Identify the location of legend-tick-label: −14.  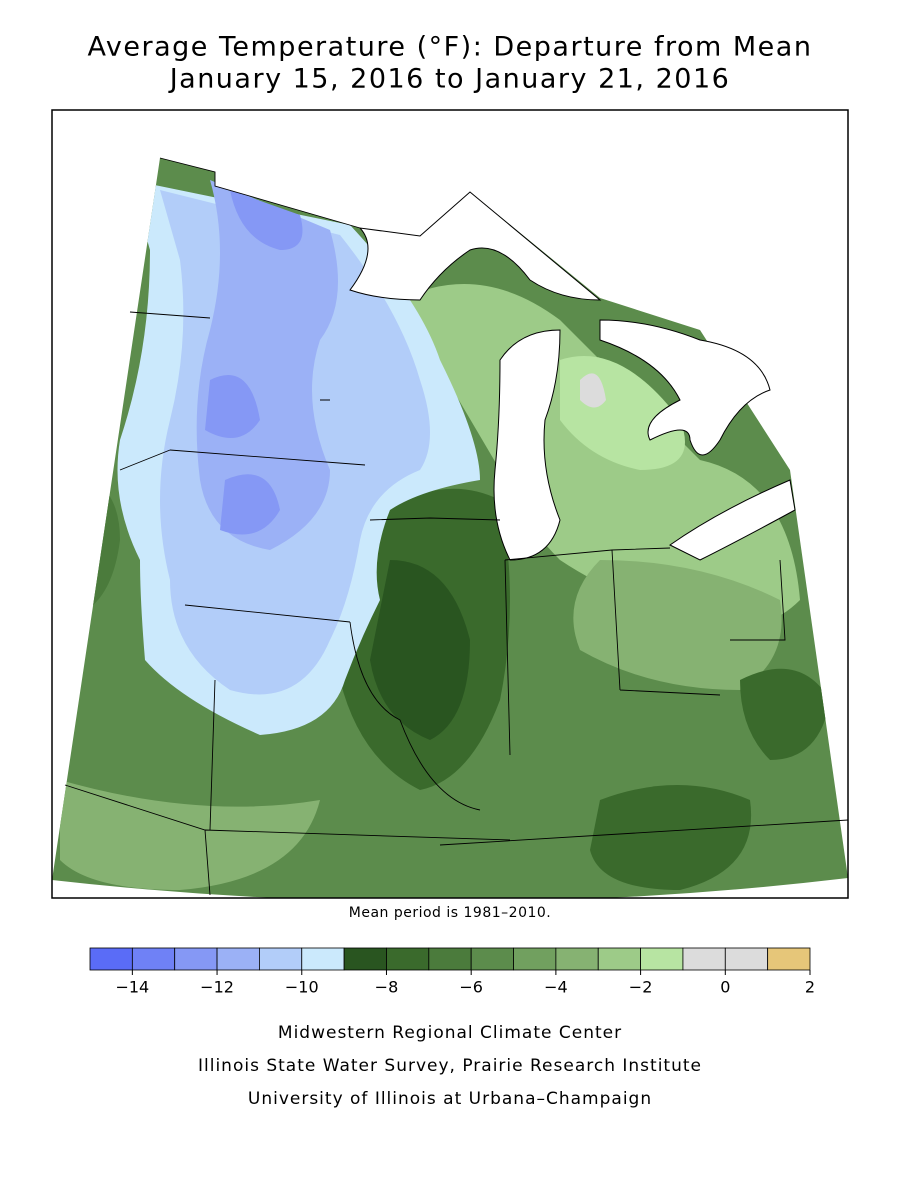
(132, 987).